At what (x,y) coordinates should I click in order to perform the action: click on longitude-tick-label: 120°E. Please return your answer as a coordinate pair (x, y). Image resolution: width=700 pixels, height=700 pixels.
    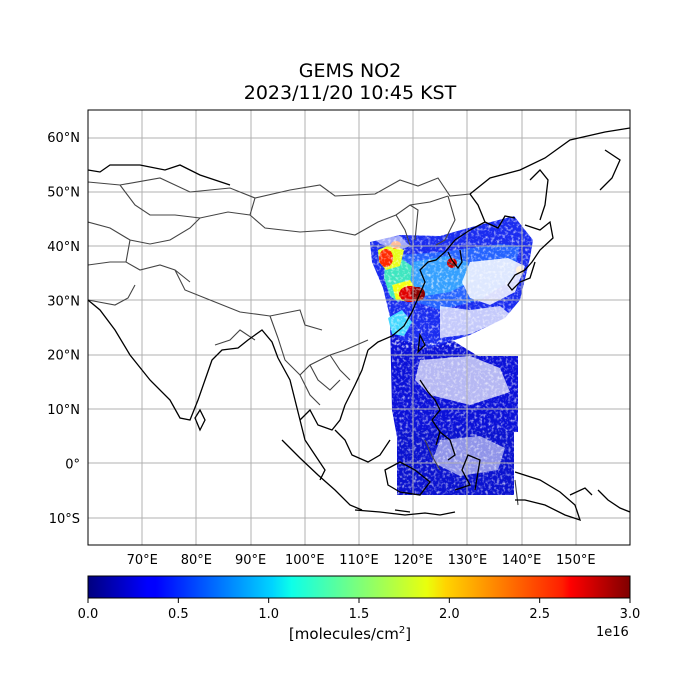
    Looking at the image, I should click on (413, 560).